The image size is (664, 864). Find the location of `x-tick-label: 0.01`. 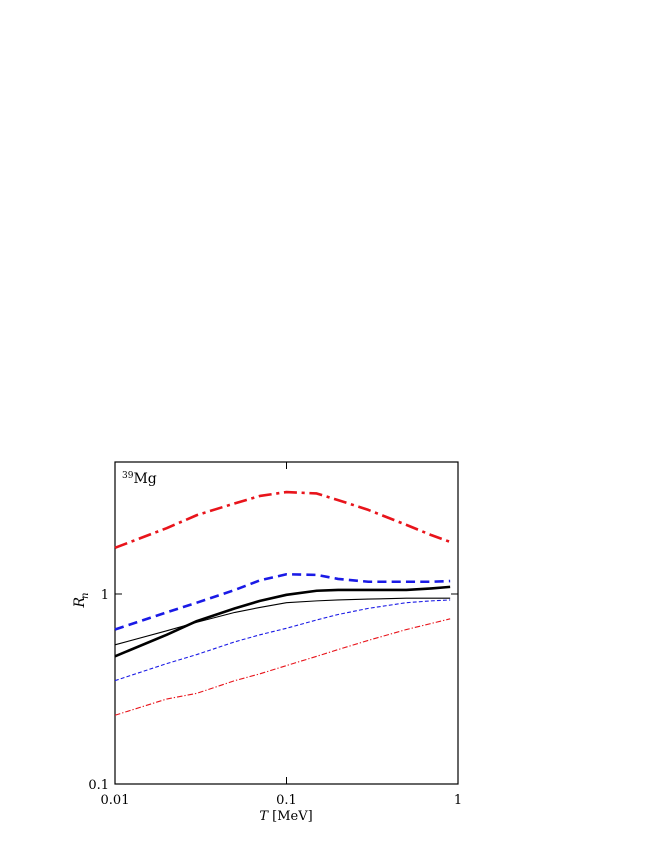

x-tick-label: 0.01 is located at coordinates (115, 800).